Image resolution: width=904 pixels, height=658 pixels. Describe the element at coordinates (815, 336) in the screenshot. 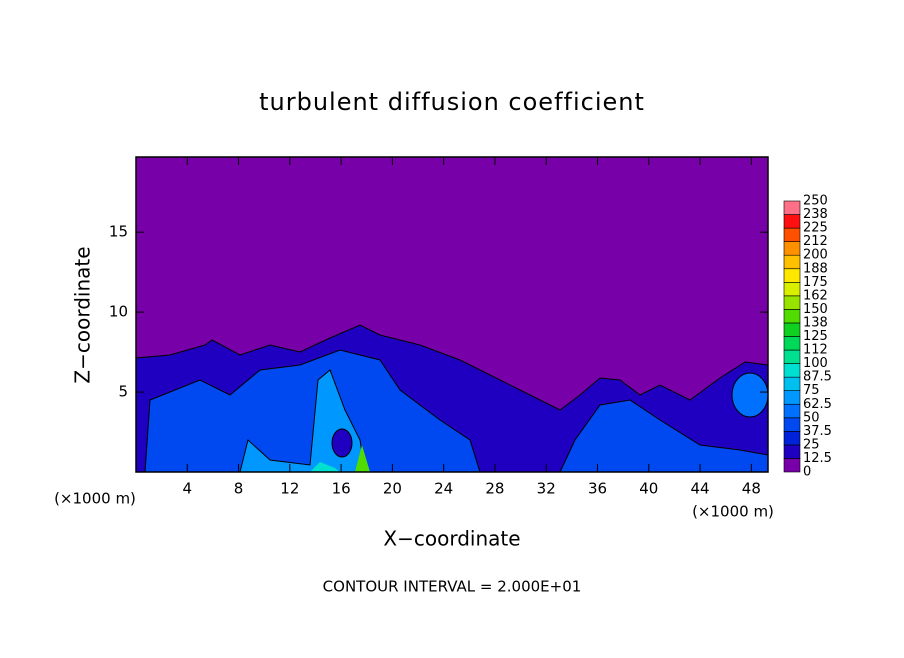

I see `colorbar-label: 125` at that location.